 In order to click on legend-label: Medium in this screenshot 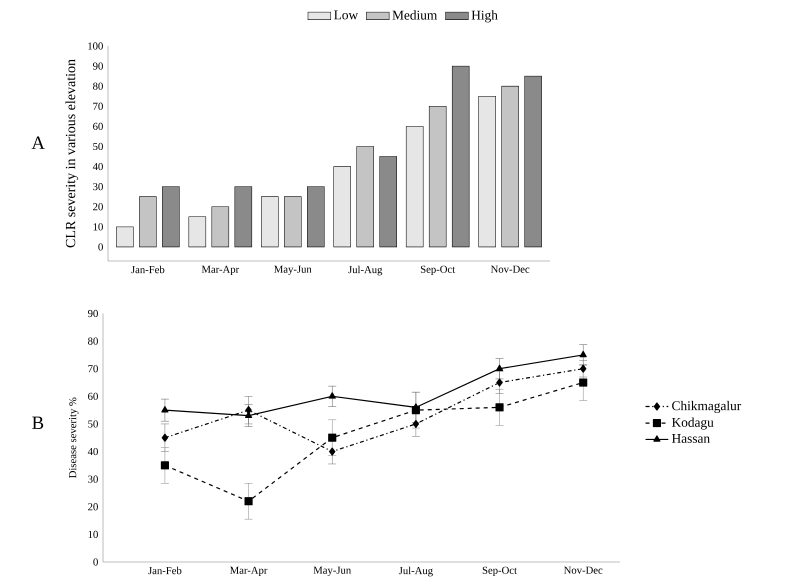, I will do `click(415, 15)`.